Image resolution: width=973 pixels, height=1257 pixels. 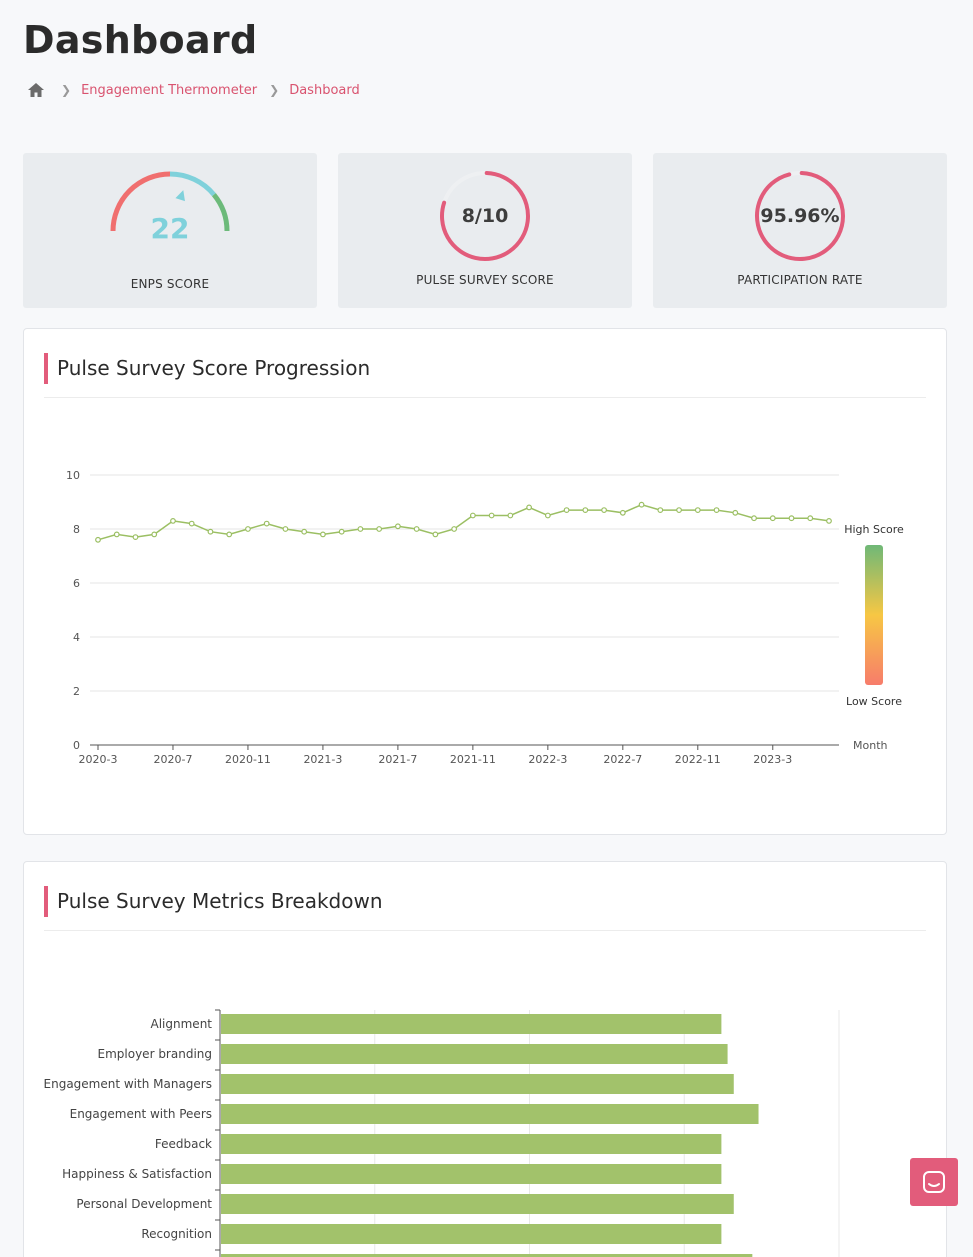 What do you see at coordinates (874, 529) in the screenshot?
I see `legend-high-label: High Score` at bounding box center [874, 529].